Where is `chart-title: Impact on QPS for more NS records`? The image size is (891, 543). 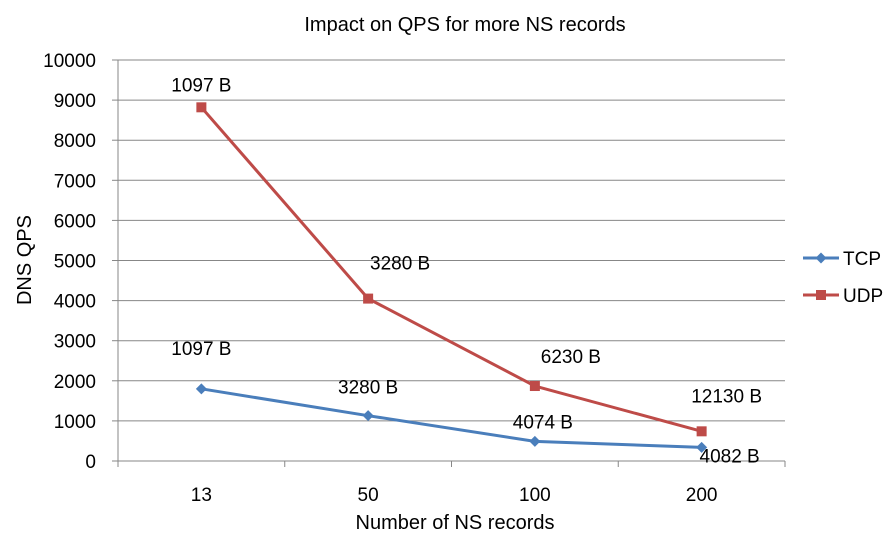 chart-title: Impact on QPS for more NS records is located at coordinates (464, 25).